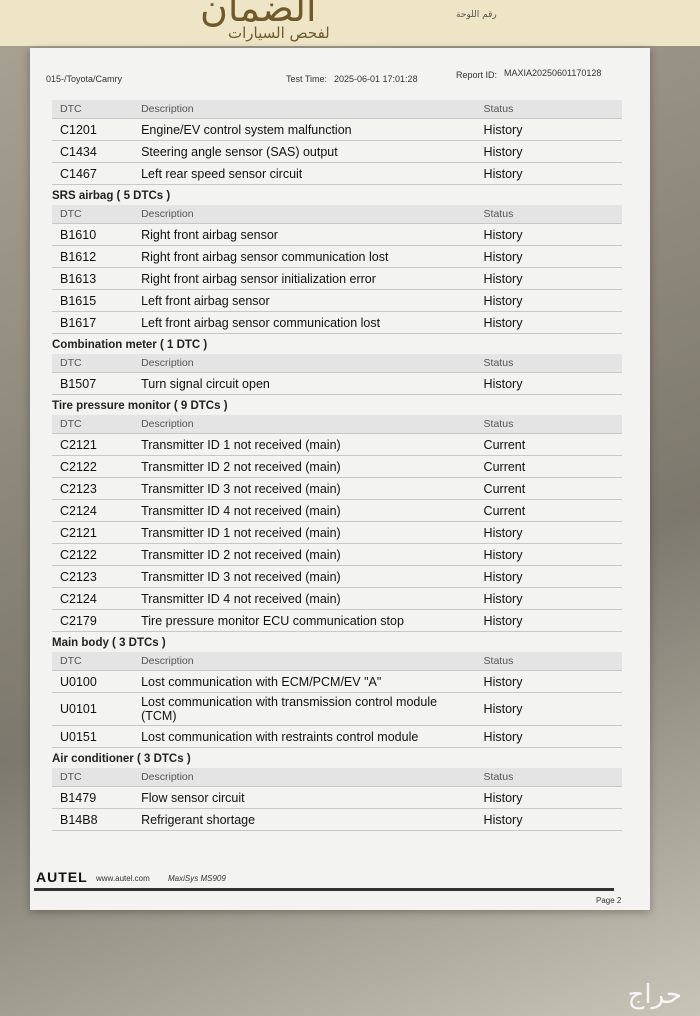  I want to click on dtc-code: C2179, so click(78, 620).